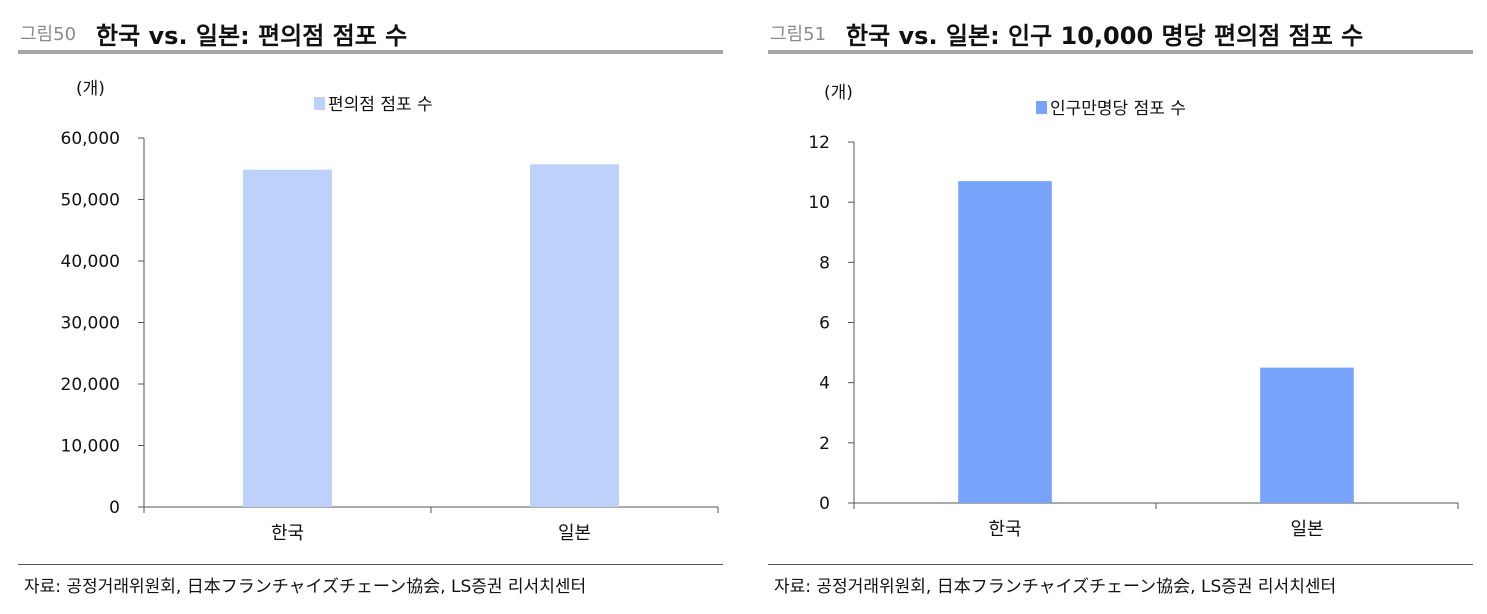 The width and height of the screenshot is (1487, 614). I want to click on legend-label: 인구만명당 점포 수, so click(1118, 109).